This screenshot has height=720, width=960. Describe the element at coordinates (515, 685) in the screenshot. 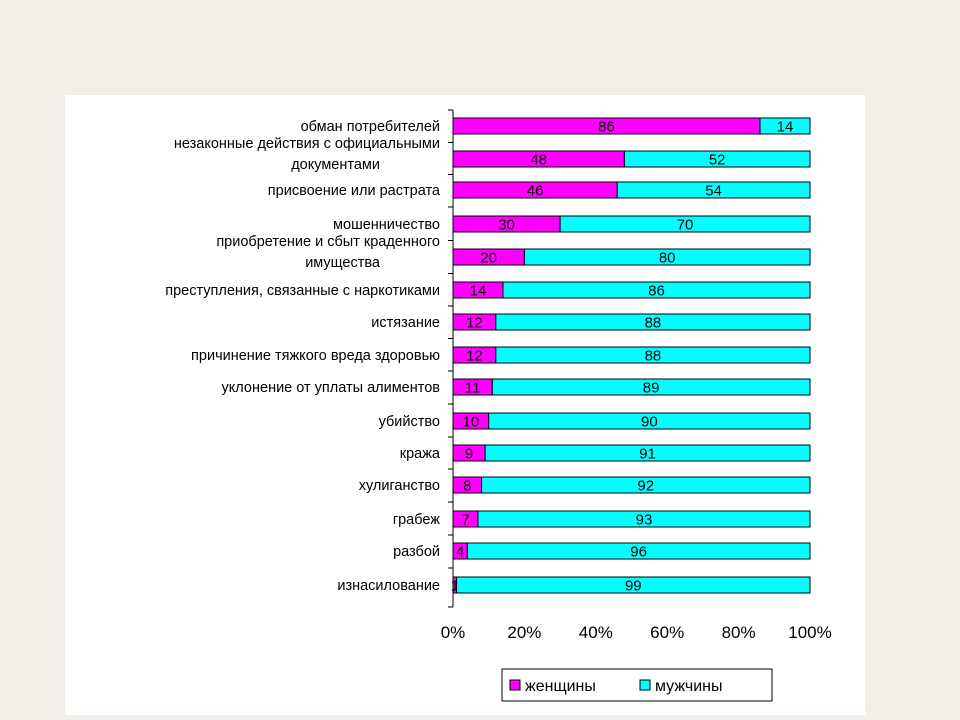

I see `legend-swatch-women` at that location.